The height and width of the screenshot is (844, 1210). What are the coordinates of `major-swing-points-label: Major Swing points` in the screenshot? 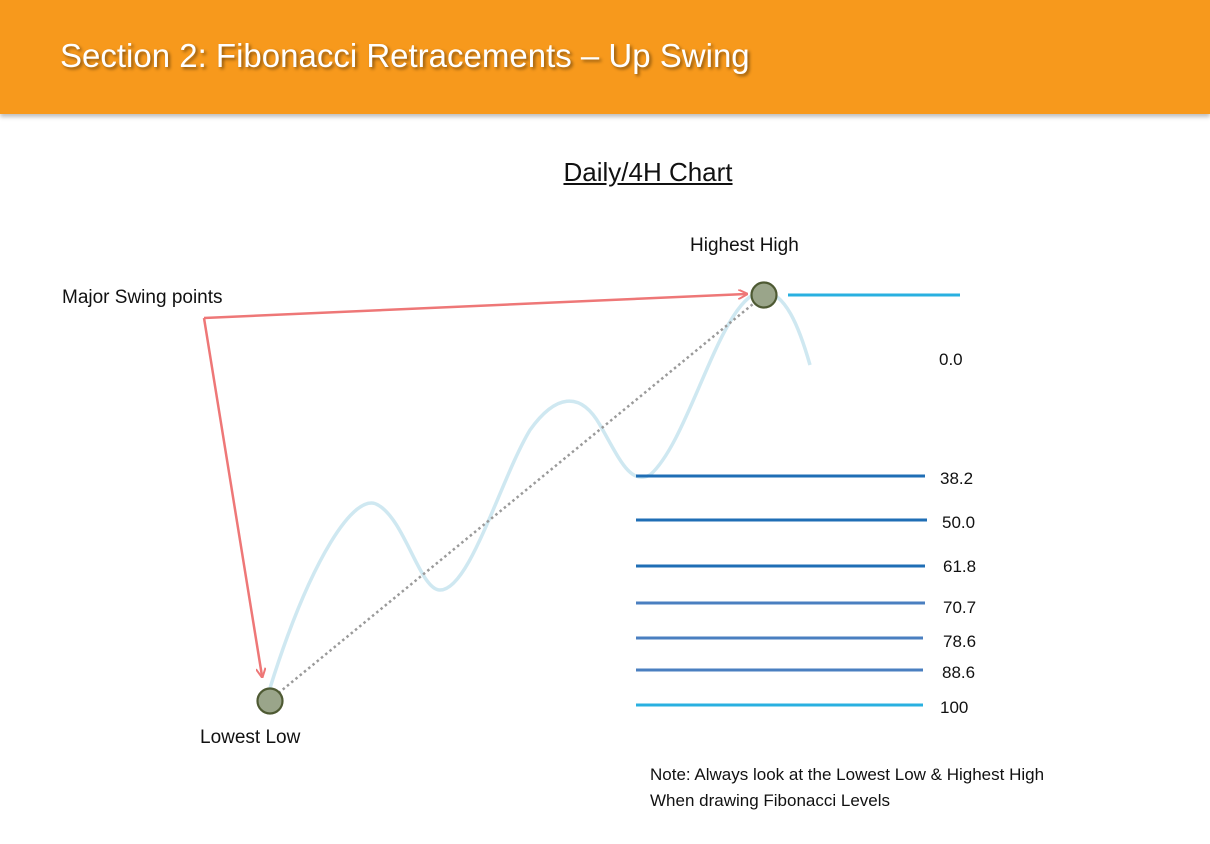 It's located at (142, 297).